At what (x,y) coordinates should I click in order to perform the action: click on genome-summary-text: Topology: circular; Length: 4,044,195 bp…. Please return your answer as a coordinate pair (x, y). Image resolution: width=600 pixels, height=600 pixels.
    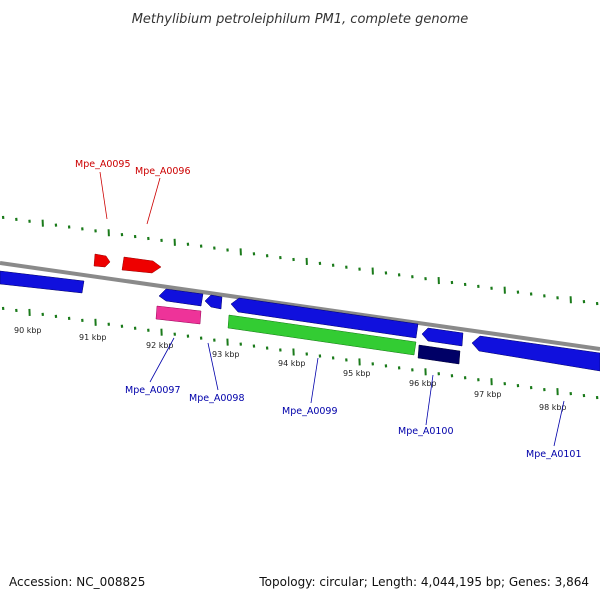
    Looking at the image, I should click on (423, 582).